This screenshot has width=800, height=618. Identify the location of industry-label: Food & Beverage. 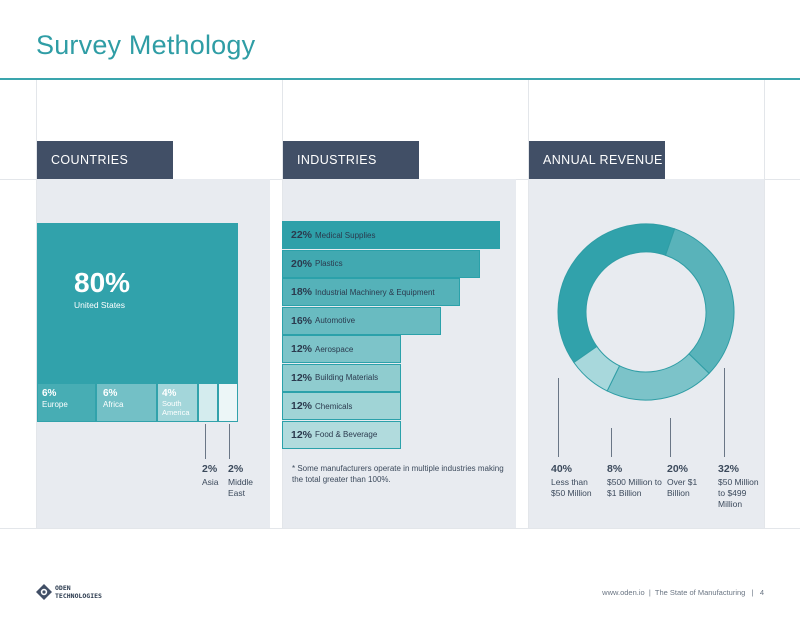
(346, 434).